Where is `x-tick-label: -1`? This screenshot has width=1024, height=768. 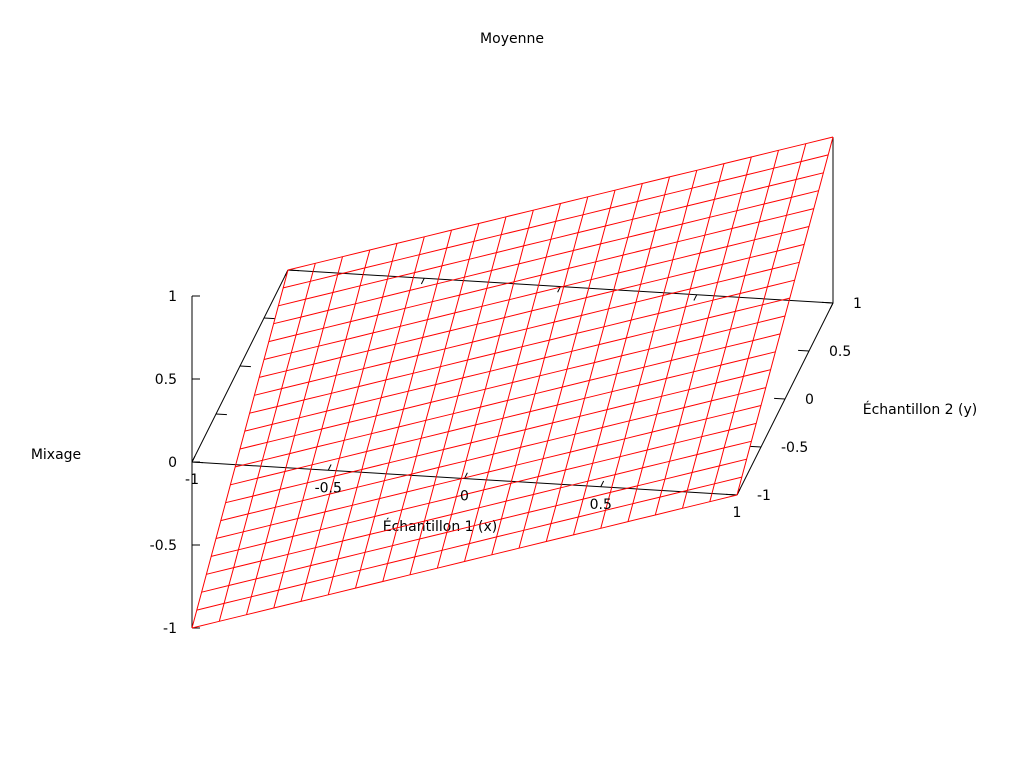 x-tick-label: -1 is located at coordinates (192, 480).